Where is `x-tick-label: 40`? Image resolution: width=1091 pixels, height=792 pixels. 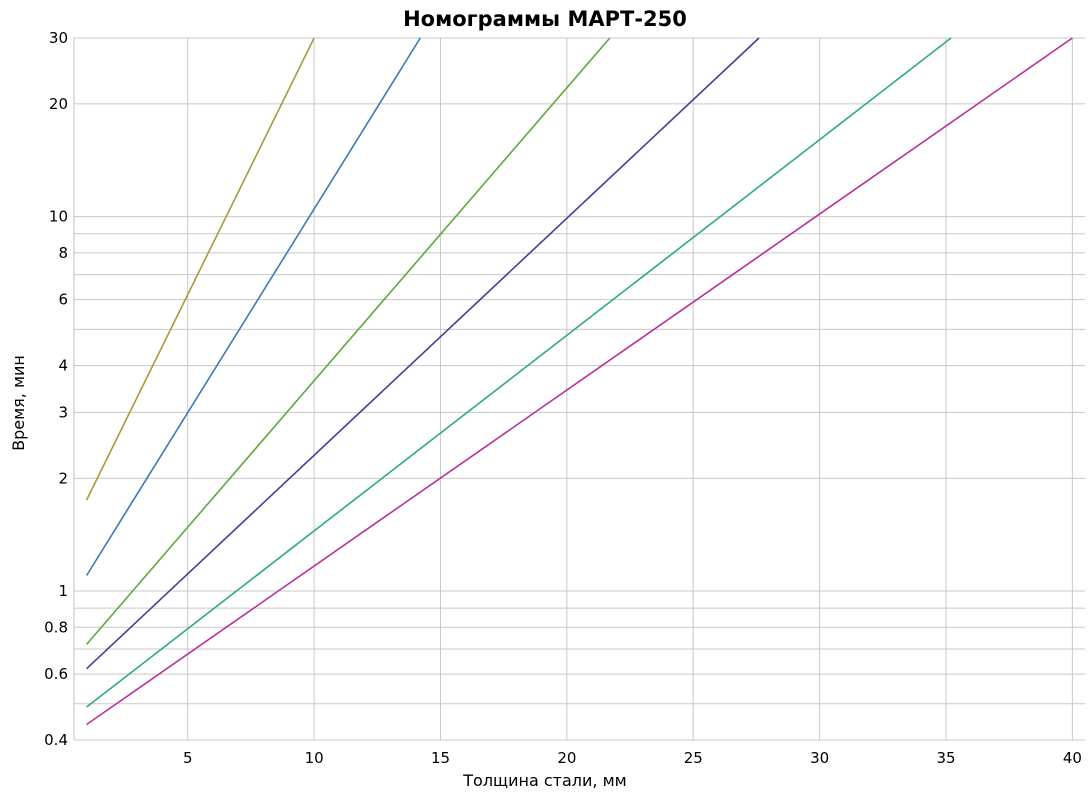 x-tick-label: 40 is located at coordinates (1072, 758).